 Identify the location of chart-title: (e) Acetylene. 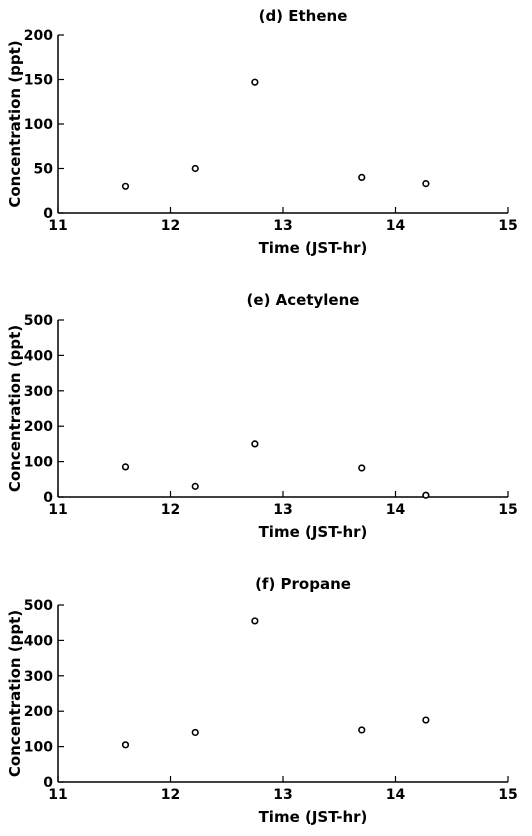
(303, 300).